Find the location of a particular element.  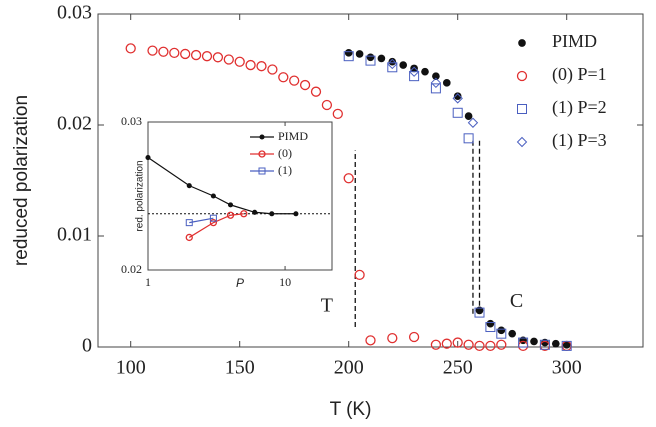

annotation: T is located at coordinates (327, 306).